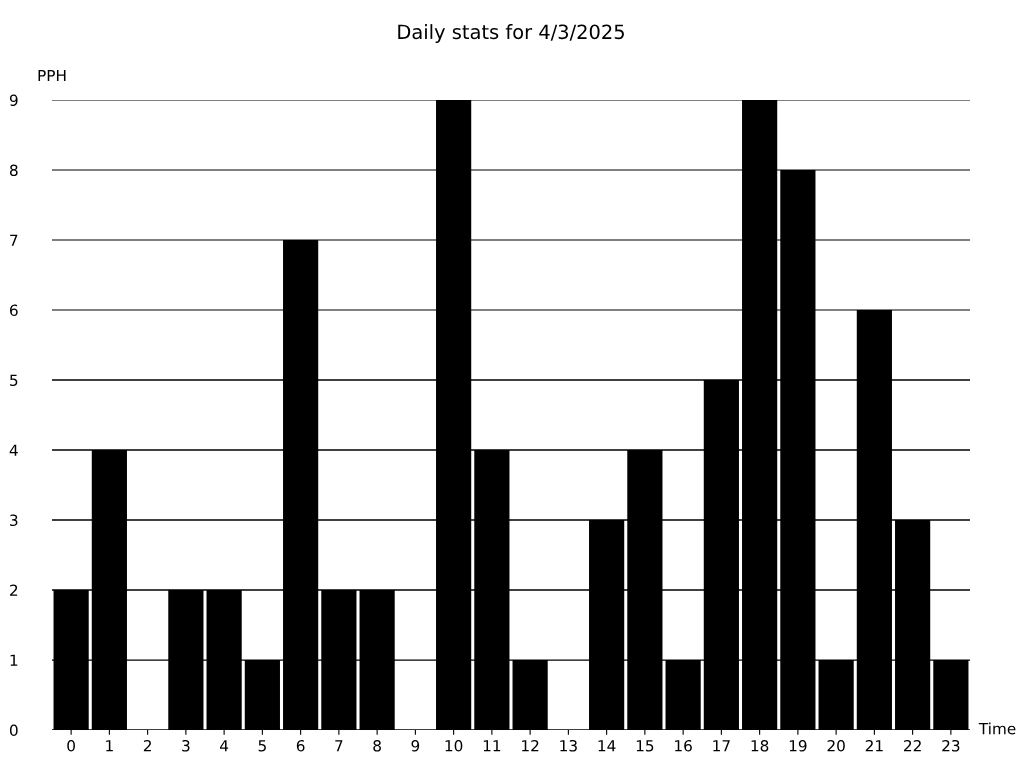 The image size is (1024, 768). What do you see at coordinates (13, 450) in the screenshot?
I see `y-tick-label: 4` at bounding box center [13, 450].